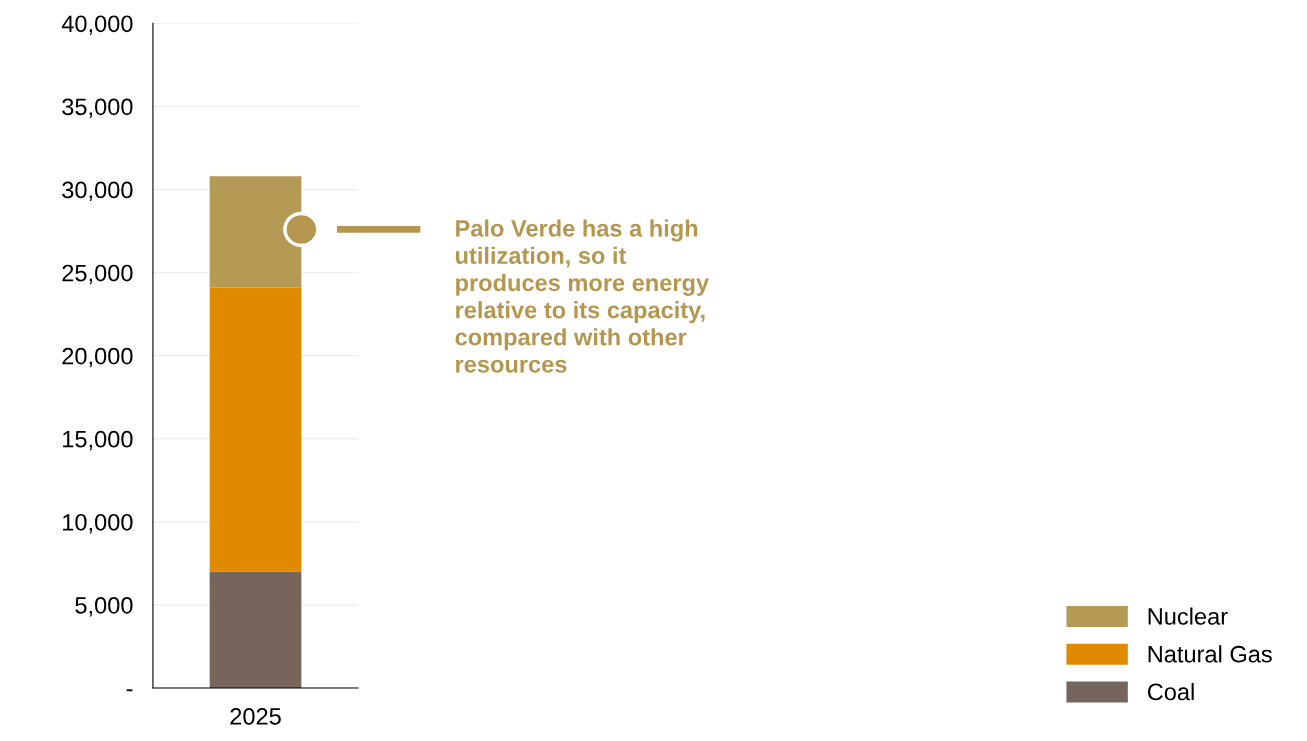 This screenshot has height=741, width=1307. What do you see at coordinates (129, 690) in the screenshot?
I see `y-tick-label: -` at bounding box center [129, 690].